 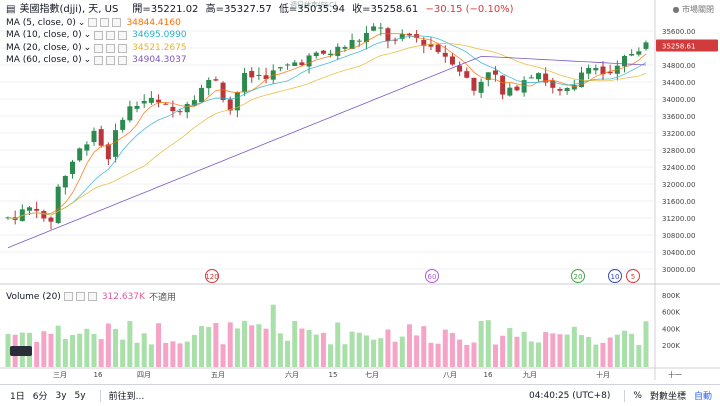 I want to click on period-marker, so click(x=578, y=276).